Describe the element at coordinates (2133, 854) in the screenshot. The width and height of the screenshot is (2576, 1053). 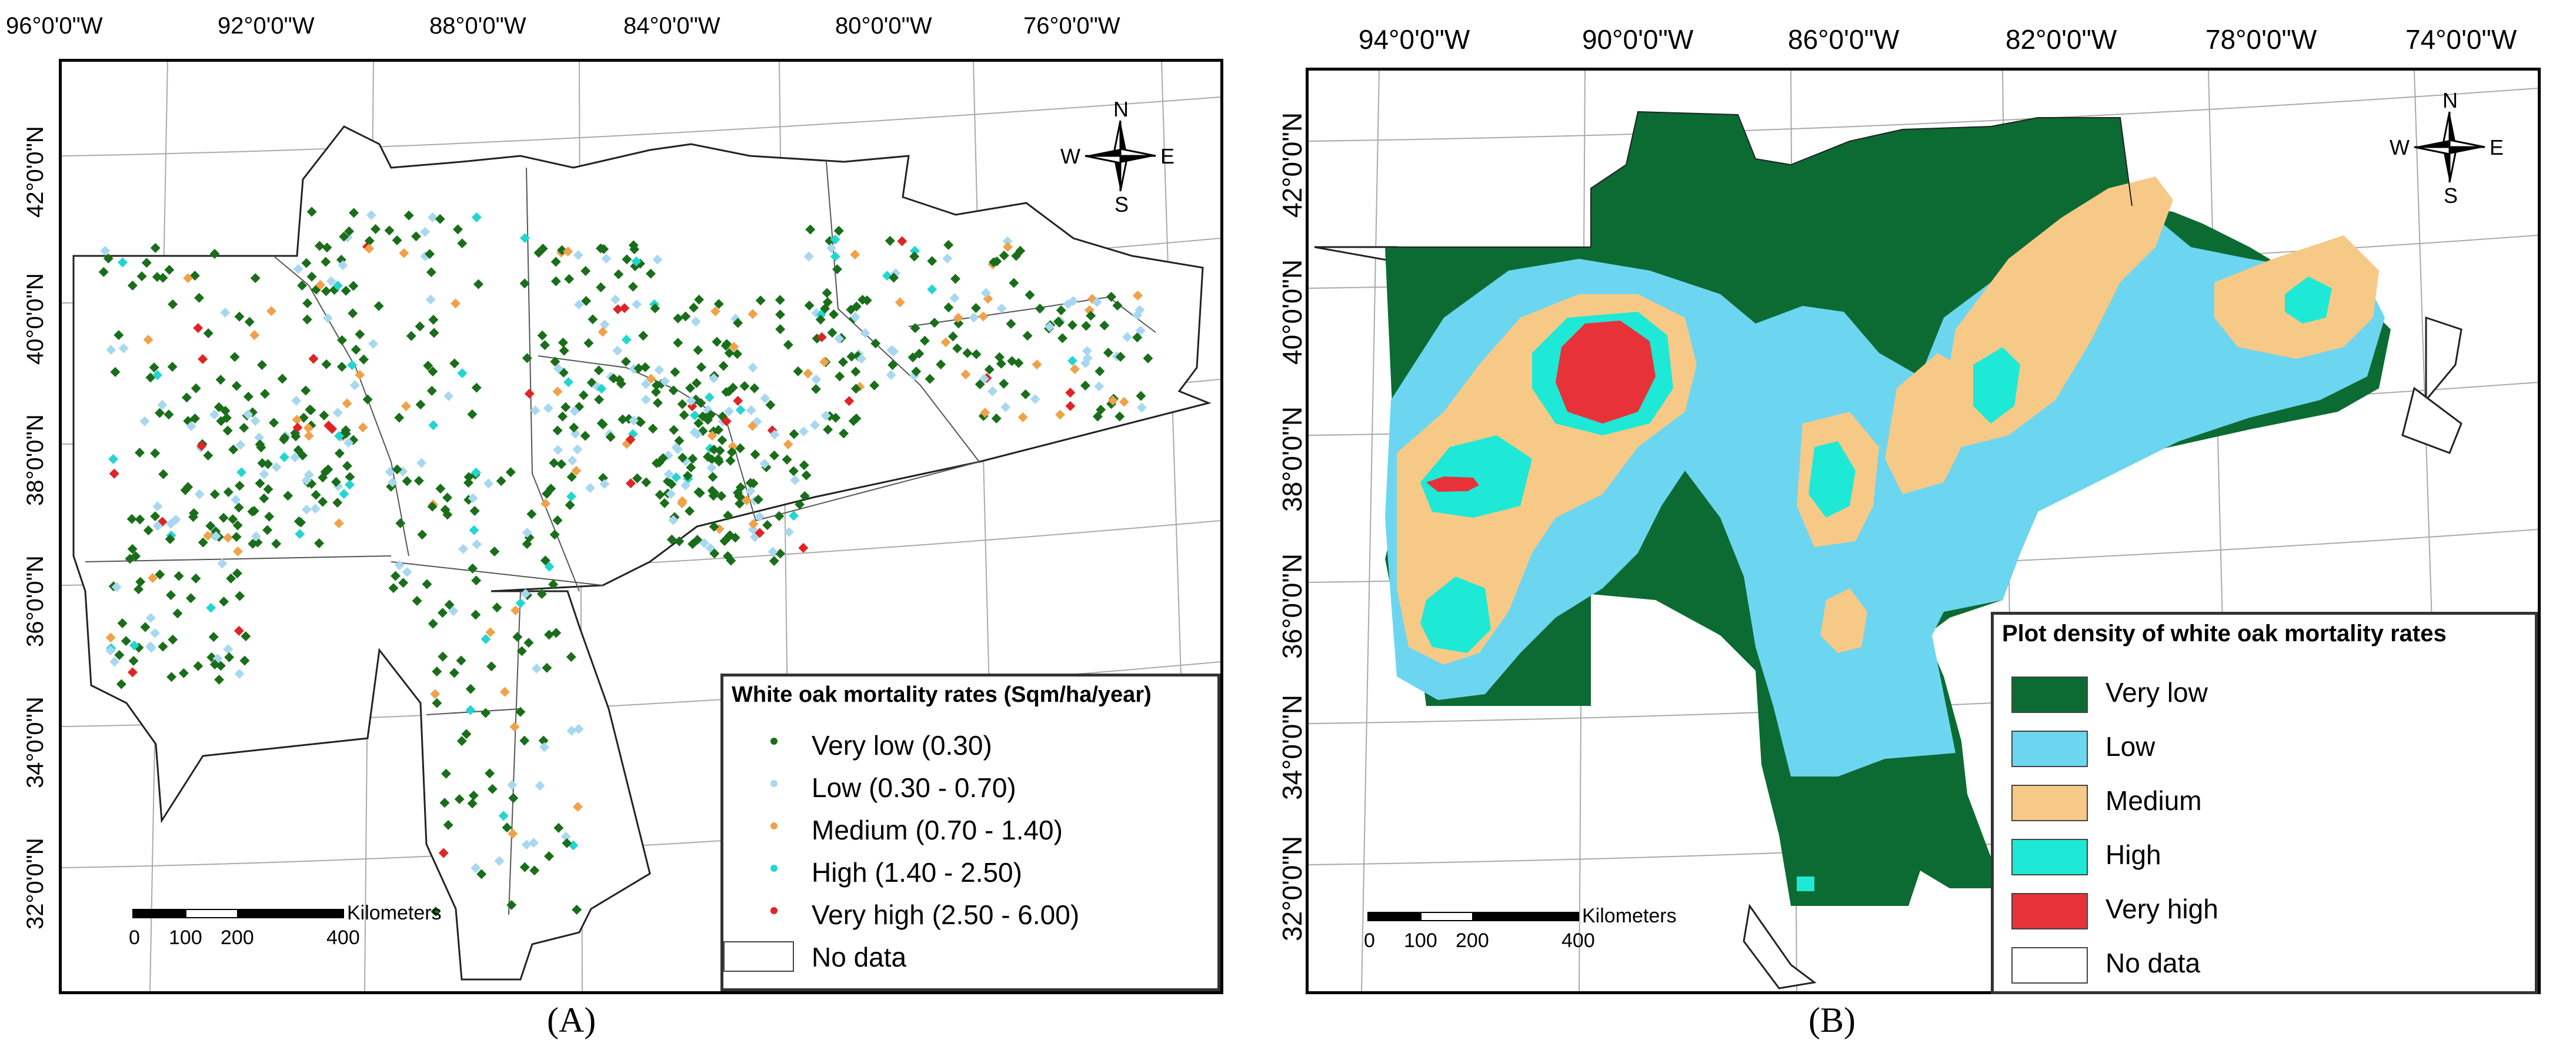
I see `legend-label: High` at that location.